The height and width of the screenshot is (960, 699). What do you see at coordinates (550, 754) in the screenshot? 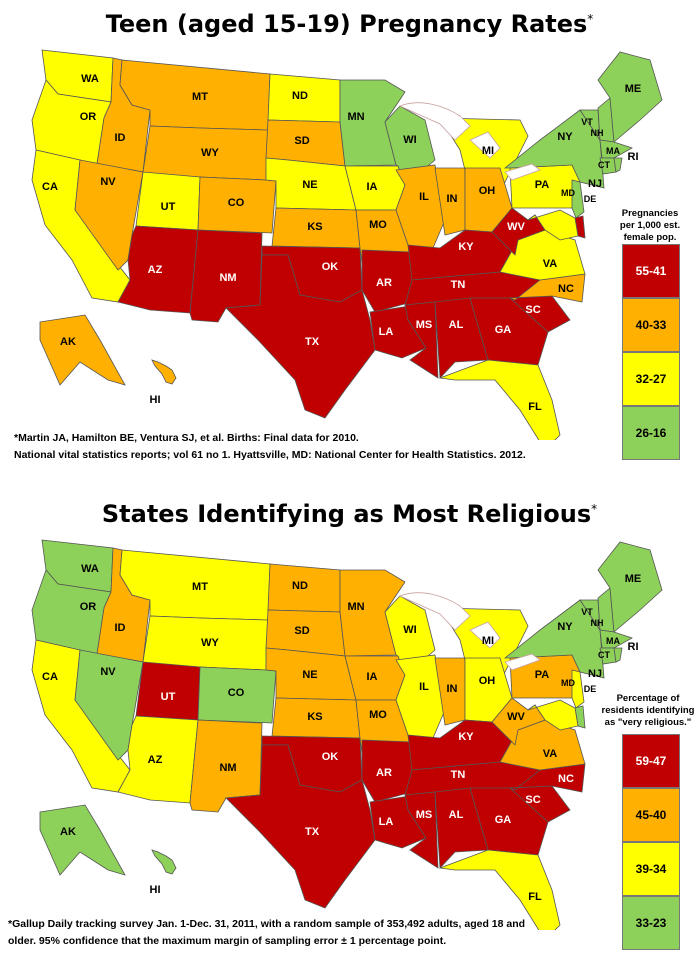
I see `map2-label-va: VA` at bounding box center [550, 754].